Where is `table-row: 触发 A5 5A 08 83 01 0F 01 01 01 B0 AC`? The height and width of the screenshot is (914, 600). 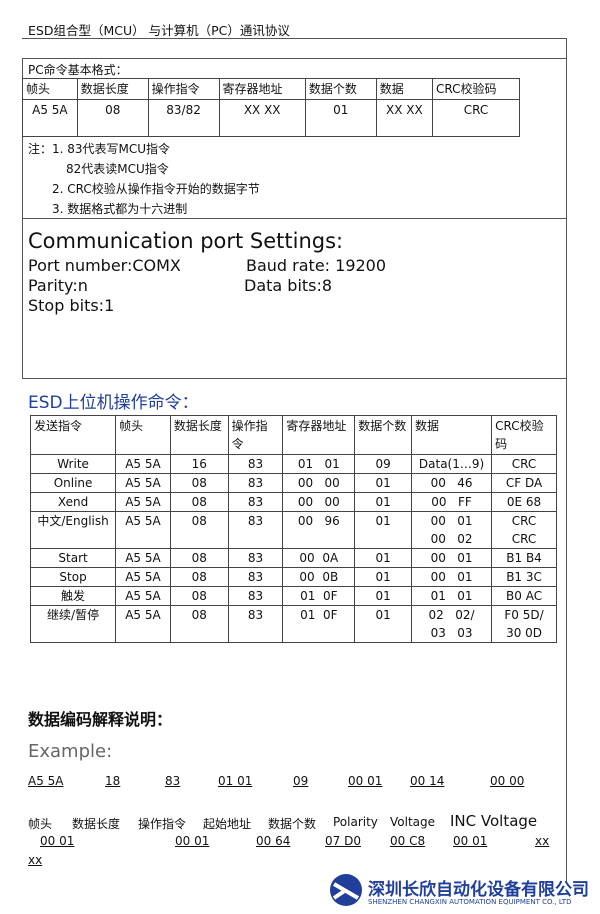 table-row: 触发 A5 5A 08 83 01 0F 01 01 01 B0 AC is located at coordinates (293, 596).